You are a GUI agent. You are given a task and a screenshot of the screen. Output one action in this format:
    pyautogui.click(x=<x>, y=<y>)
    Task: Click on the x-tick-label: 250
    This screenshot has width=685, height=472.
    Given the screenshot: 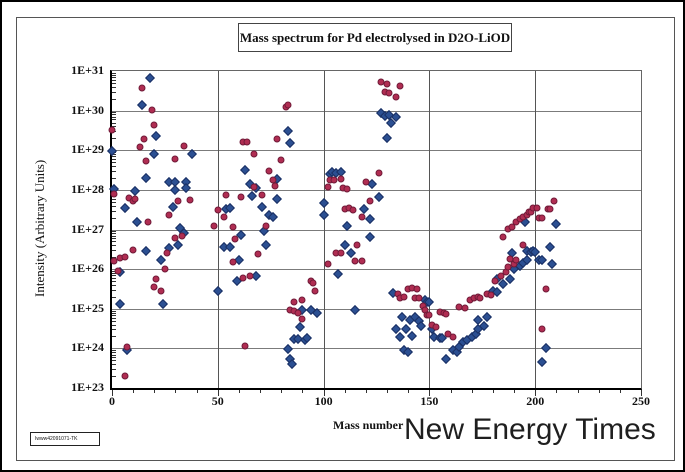 What is the action you would take?
    pyautogui.click(x=641, y=401)
    